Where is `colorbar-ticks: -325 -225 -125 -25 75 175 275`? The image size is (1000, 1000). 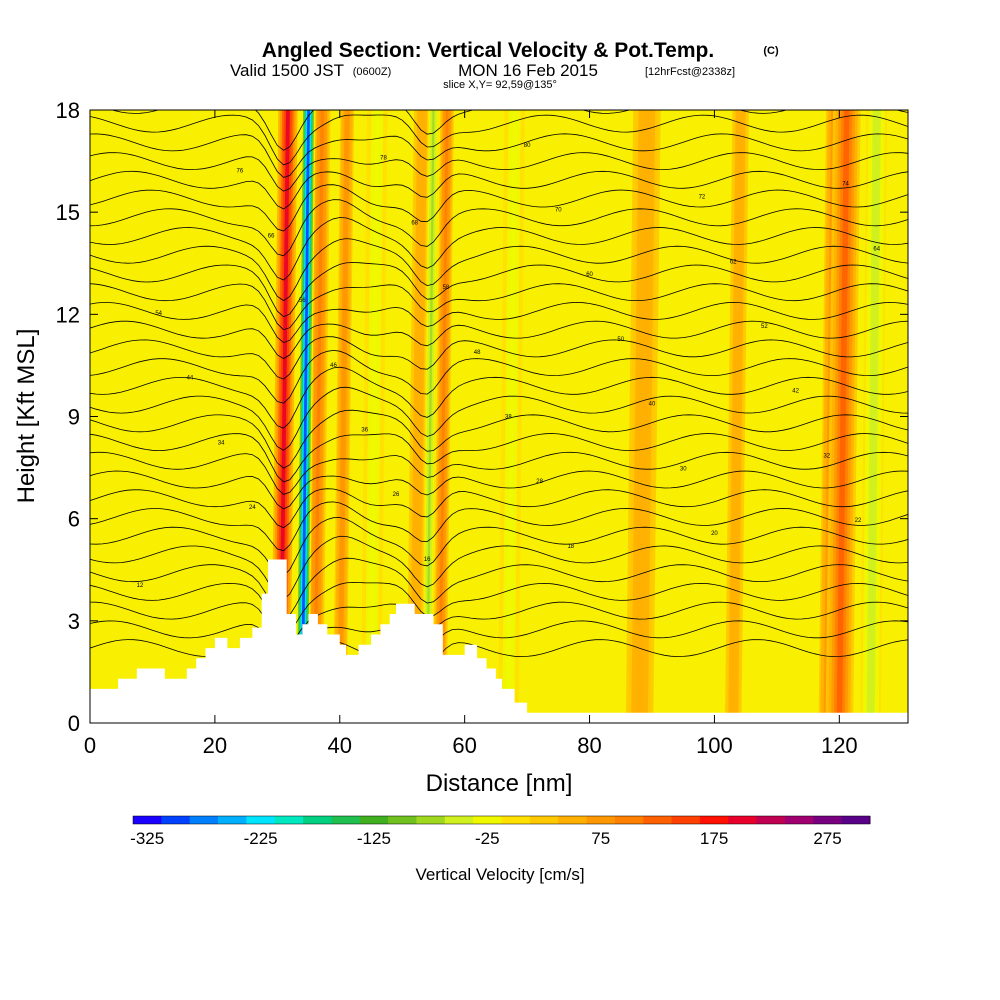 colorbar-ticks: -325 -225 -125 -25 75 175 275 is located at coordinates (486, 838).